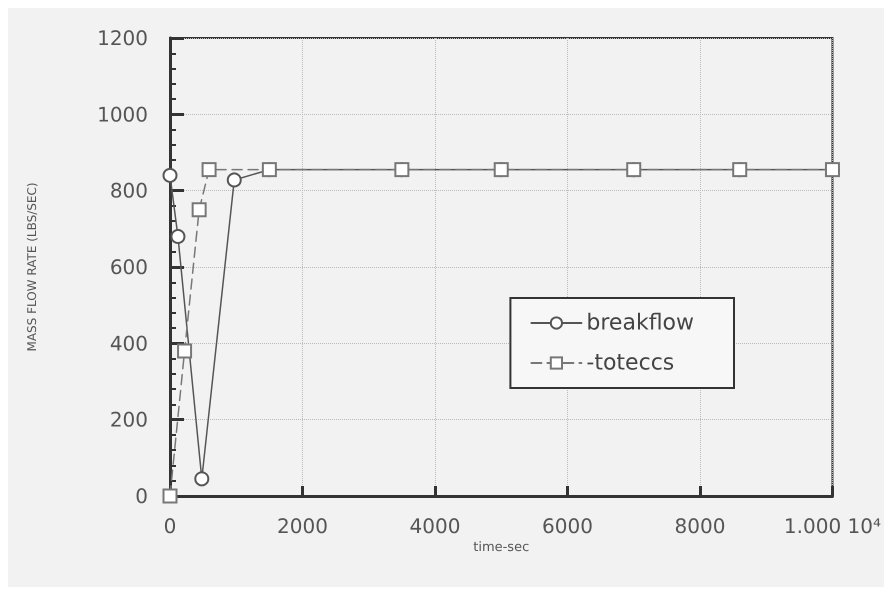  Describe the element at coordinates (32, 267) in the screenshot. I see `y-axis-title: MASS FLOW RATE (LBS/SEC)` at that location.